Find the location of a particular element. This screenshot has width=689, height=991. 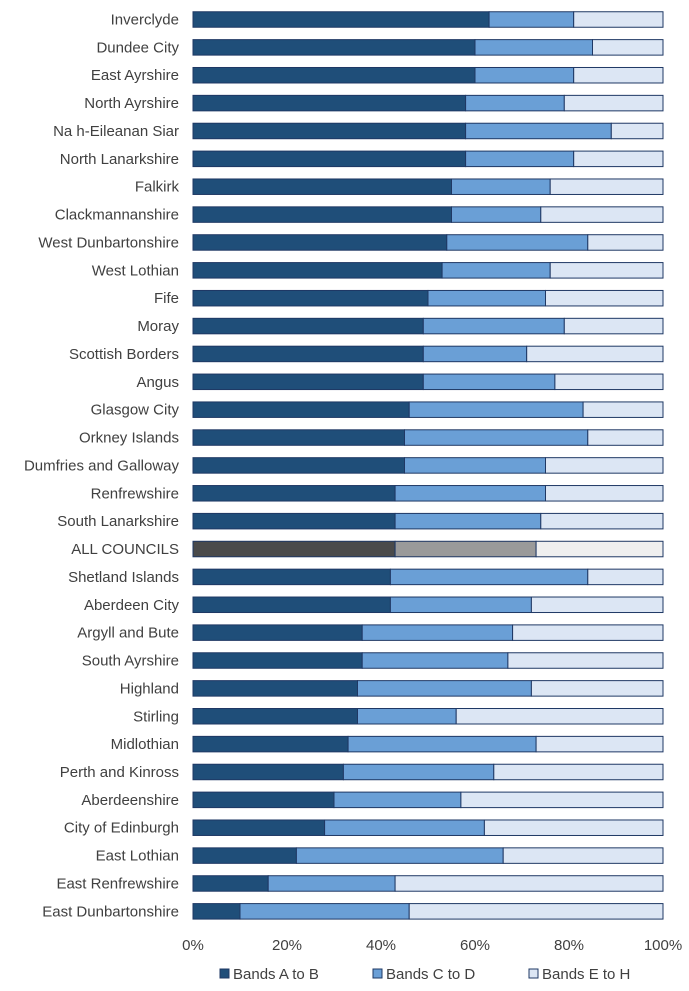

x-axis: 0% 20% 40% 60% 80% 100% is located at coordinates (432, 945).